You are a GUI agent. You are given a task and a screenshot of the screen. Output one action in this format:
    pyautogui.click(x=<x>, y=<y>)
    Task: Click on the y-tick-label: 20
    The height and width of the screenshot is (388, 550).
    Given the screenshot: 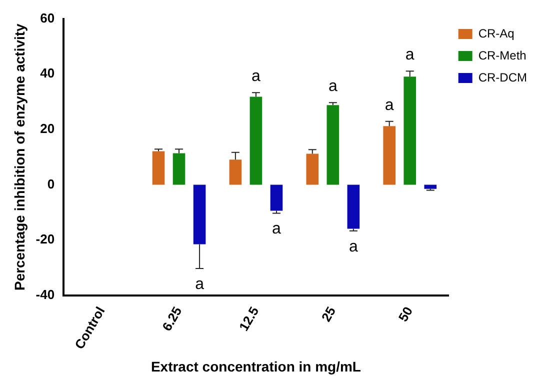 What is the action you would take?
    pyautogui.click(x=47, y=128)
    